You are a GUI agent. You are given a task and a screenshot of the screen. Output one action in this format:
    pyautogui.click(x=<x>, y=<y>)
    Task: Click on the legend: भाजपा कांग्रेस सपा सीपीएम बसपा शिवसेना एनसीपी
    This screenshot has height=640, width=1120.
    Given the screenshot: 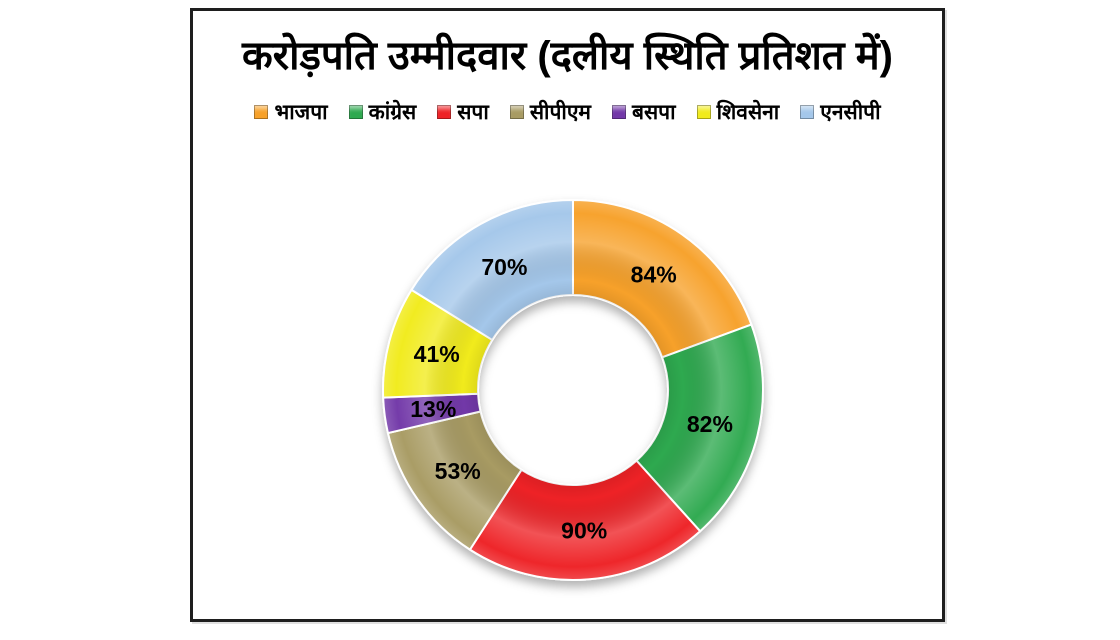 What is the action you would take?
    pyautogui.click(x=567, y=112)
    